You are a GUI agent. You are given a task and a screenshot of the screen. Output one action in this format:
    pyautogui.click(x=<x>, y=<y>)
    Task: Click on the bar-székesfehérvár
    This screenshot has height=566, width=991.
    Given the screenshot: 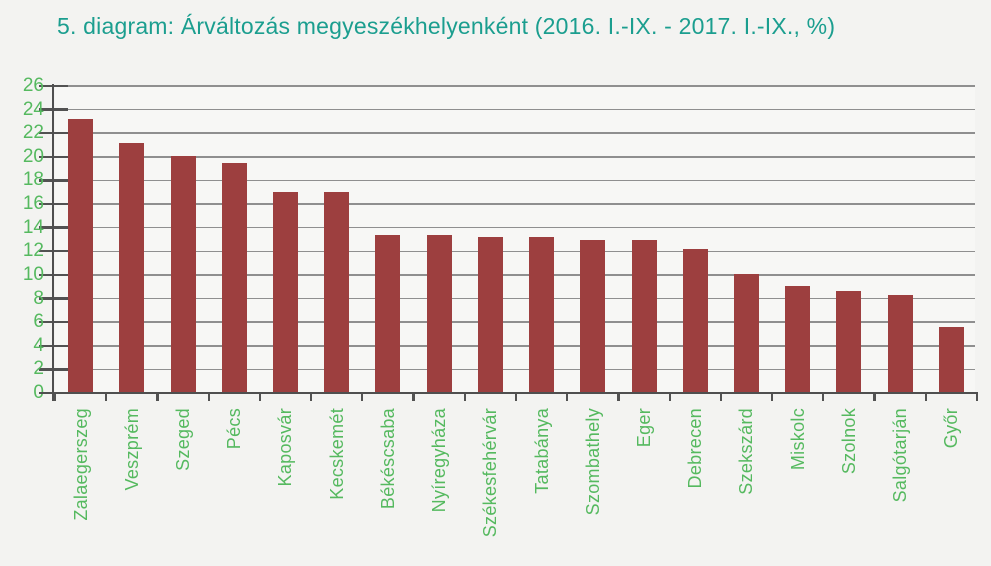 What is the action you would take?
    pyautogui.click(x=490, y=315)
    